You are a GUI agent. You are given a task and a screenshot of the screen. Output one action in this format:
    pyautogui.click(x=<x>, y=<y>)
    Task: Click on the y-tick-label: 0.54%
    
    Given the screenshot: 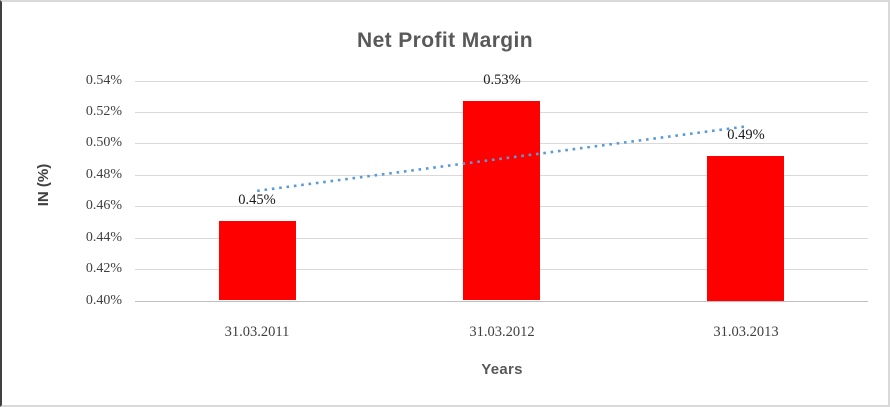 What is the action you would take?
    pyautogui.click(x=103, y=80)
    